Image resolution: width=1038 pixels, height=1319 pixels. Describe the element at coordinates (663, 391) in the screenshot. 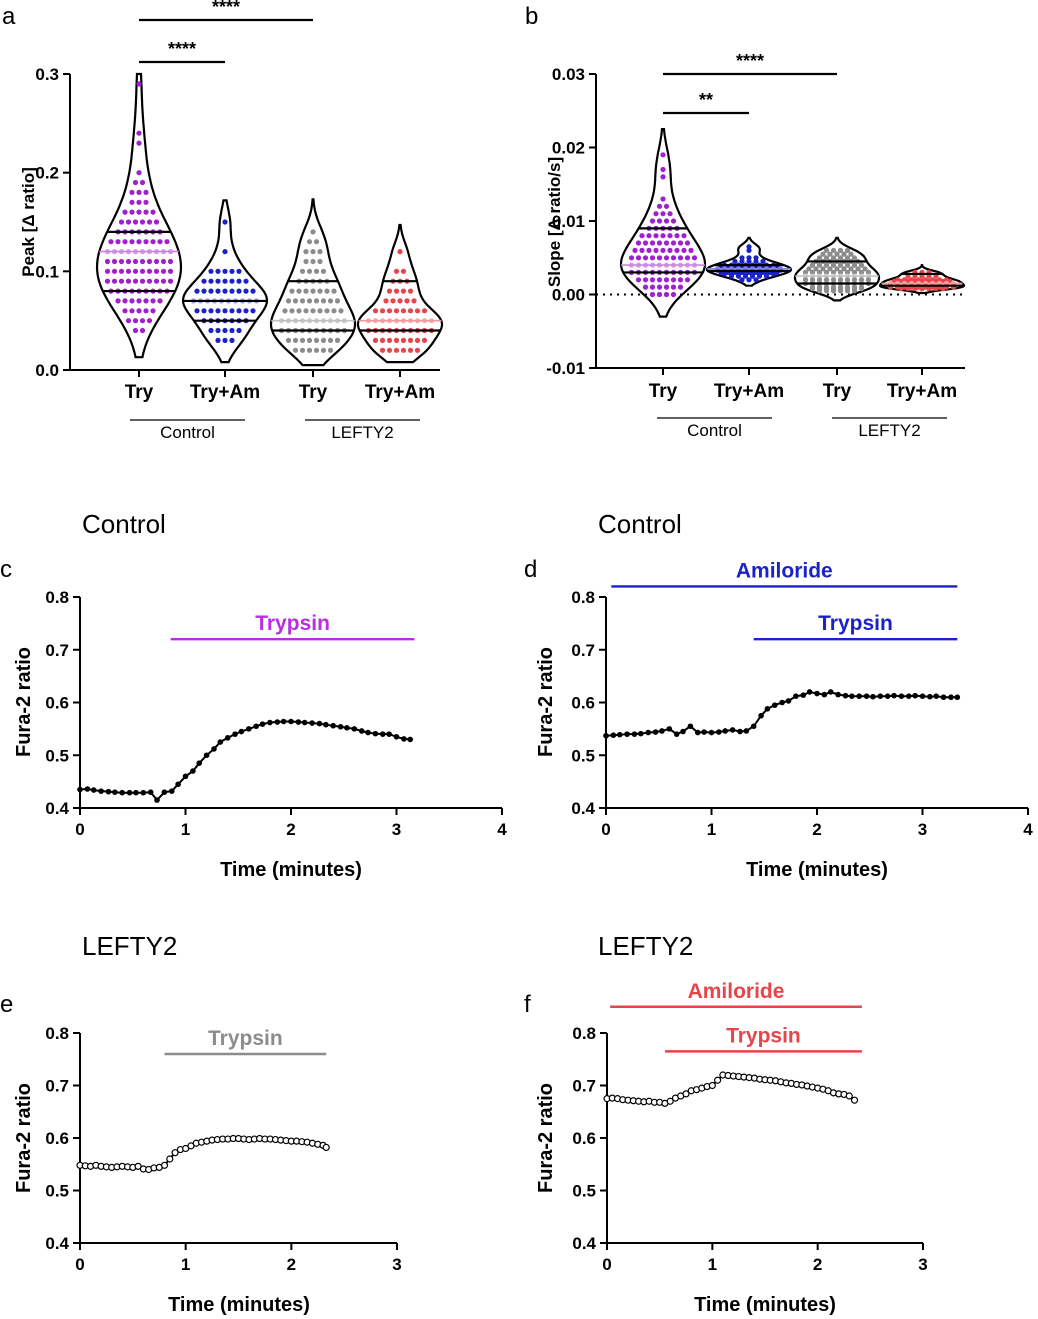

I see `category-label: Try` at that location.